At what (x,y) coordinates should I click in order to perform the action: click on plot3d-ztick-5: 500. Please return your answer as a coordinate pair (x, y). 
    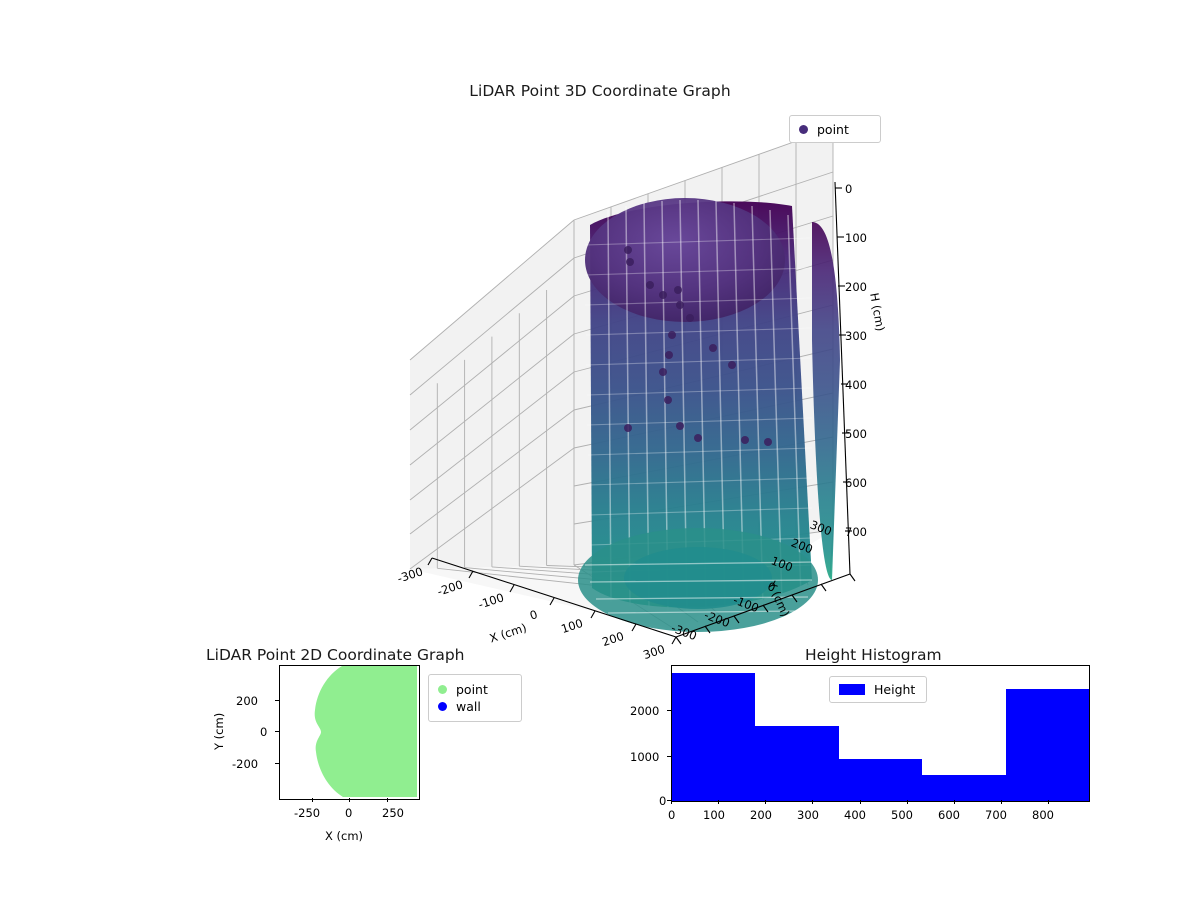
    Looking at the image, I should click on (856, 434).